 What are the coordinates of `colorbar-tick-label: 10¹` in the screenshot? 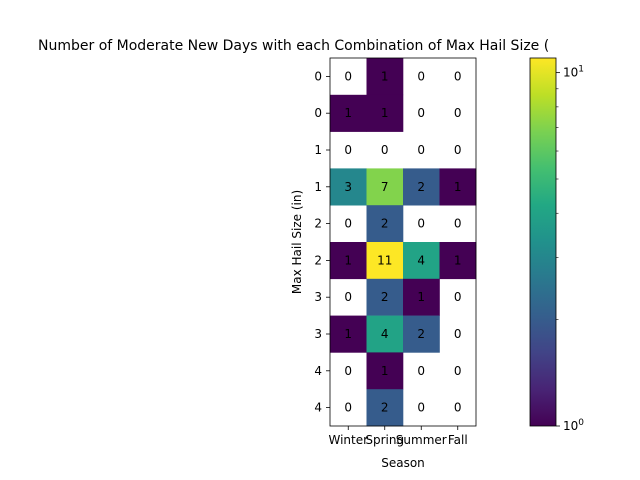 It's located at (573, 72).